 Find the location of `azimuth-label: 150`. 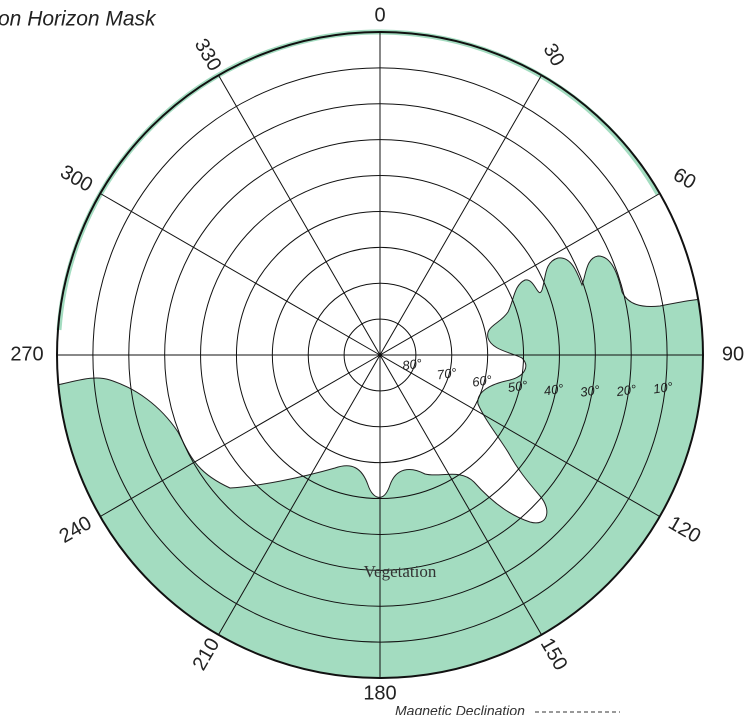

azimuth-label: 150 is located at coordinates (554, 654).